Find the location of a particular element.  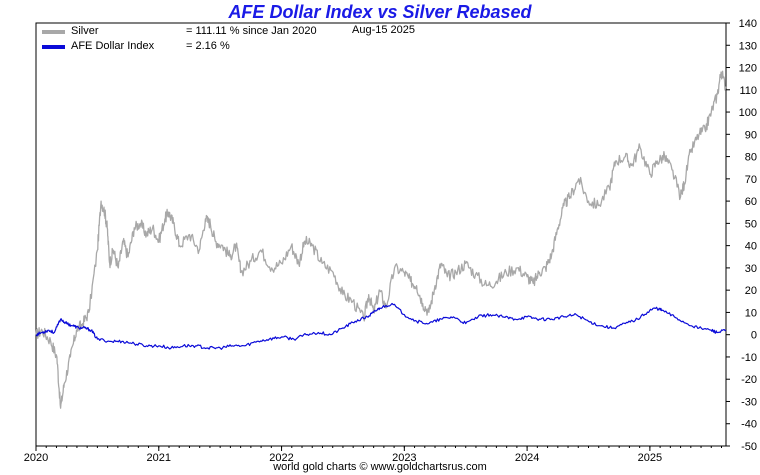

x-tick-label: 2021 is located at coordinates (159, 458).